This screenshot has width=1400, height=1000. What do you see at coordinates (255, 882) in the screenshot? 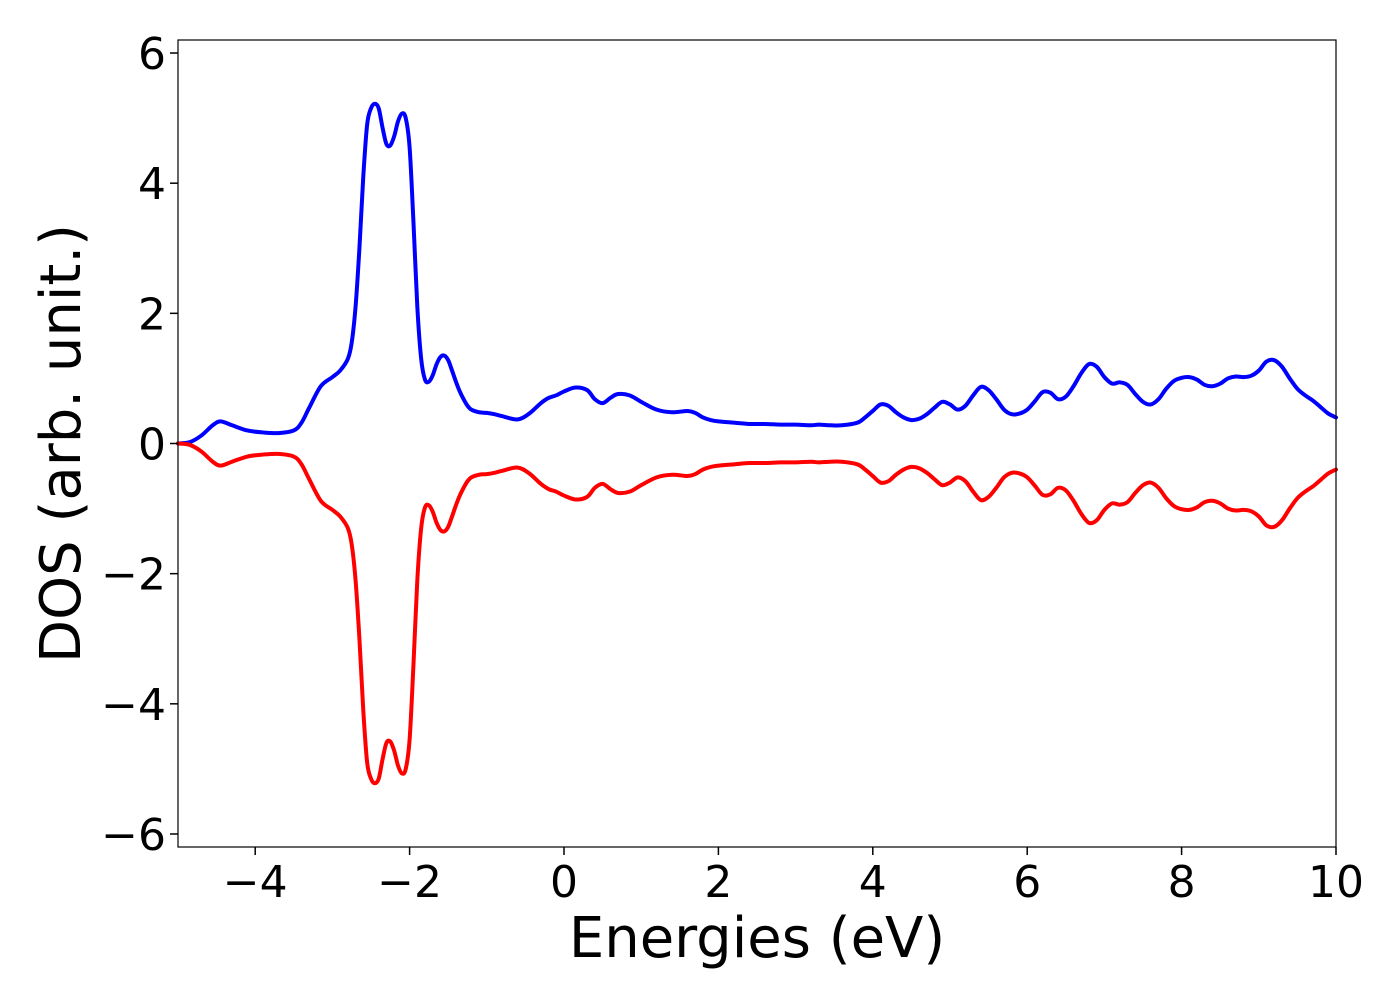
I see `x-tick-label: −4` at bounding box center [255, 882].